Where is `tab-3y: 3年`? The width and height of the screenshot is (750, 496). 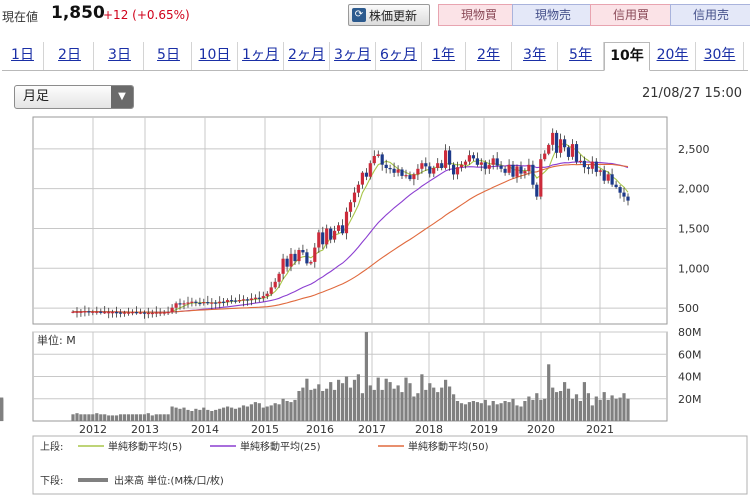 tab-3y: 3年 is located at coordinates (535, 56).